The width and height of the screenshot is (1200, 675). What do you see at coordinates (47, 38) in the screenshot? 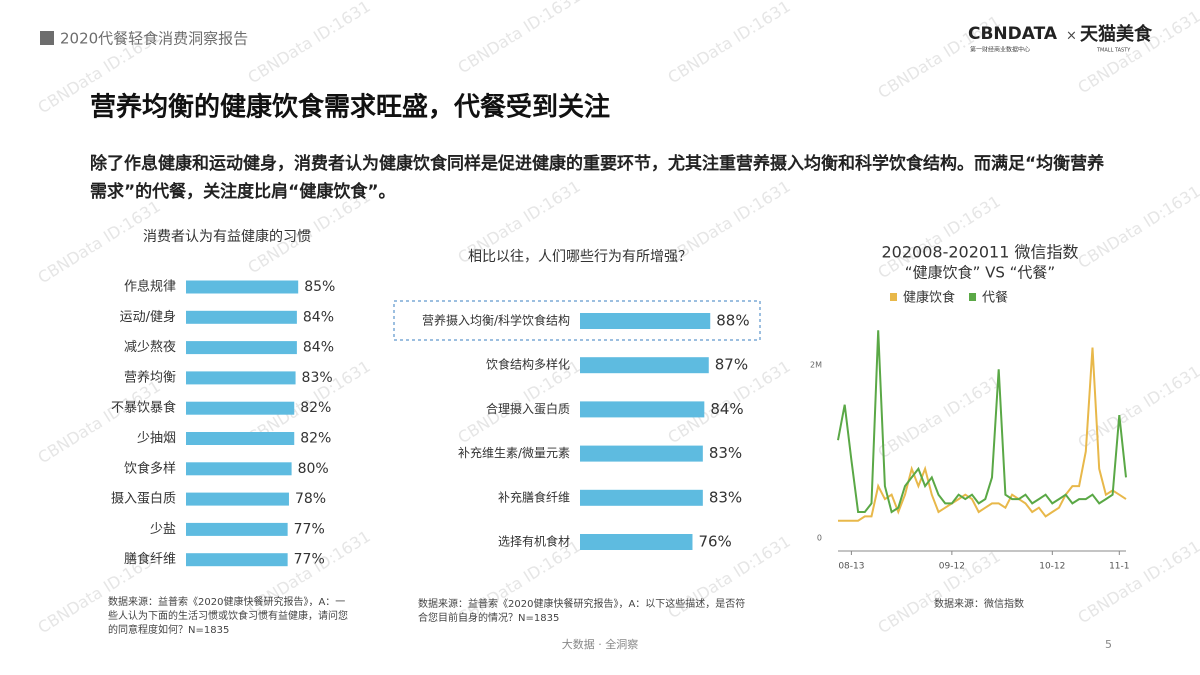
I see `header-square` at bounding box center [47, 38].